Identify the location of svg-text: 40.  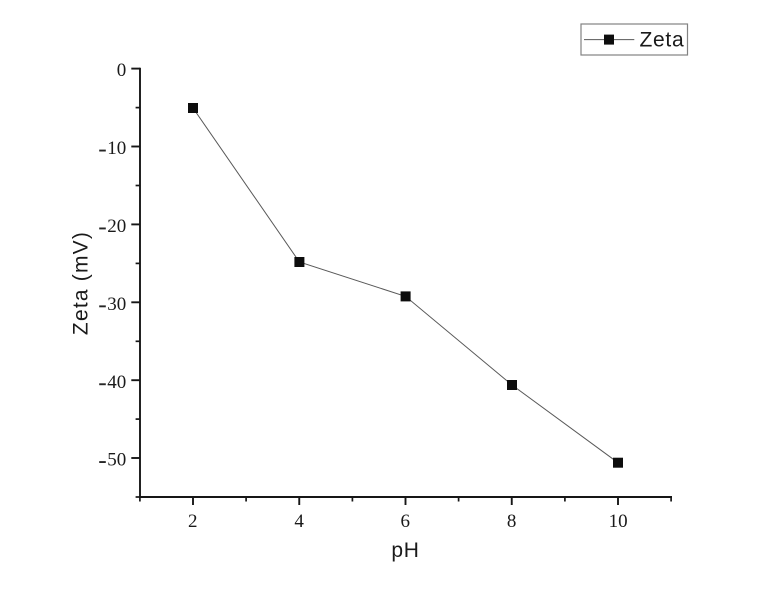
(116, 382).